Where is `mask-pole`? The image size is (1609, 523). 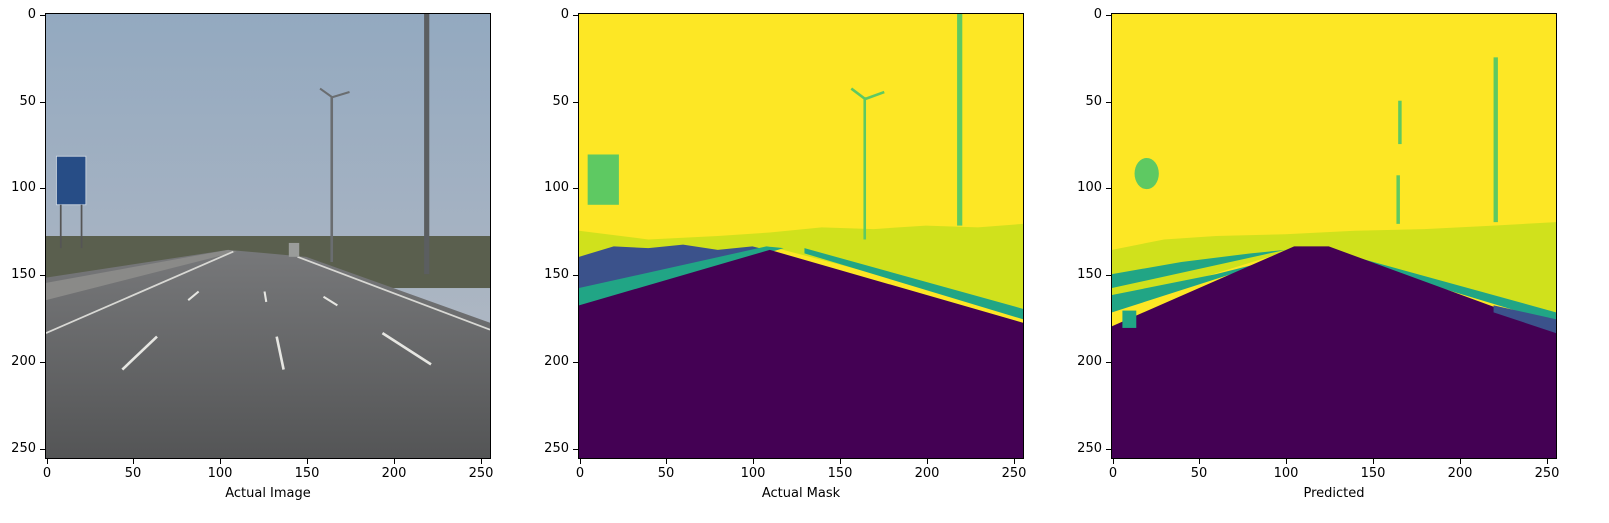 mask-pole is located at coordinates (960, 120).